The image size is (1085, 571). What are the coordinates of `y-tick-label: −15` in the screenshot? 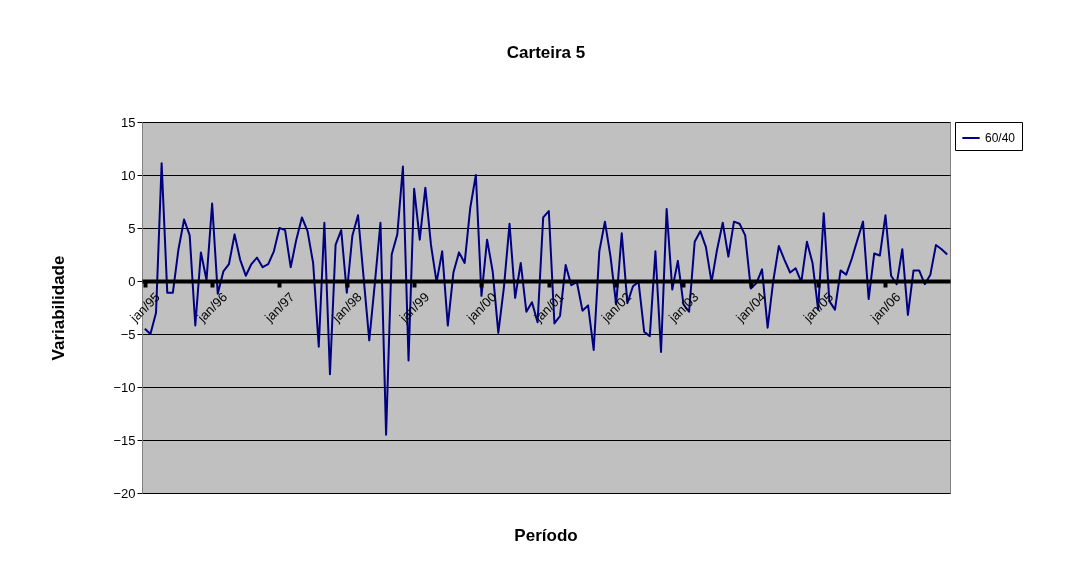 It's located at (124, 440).